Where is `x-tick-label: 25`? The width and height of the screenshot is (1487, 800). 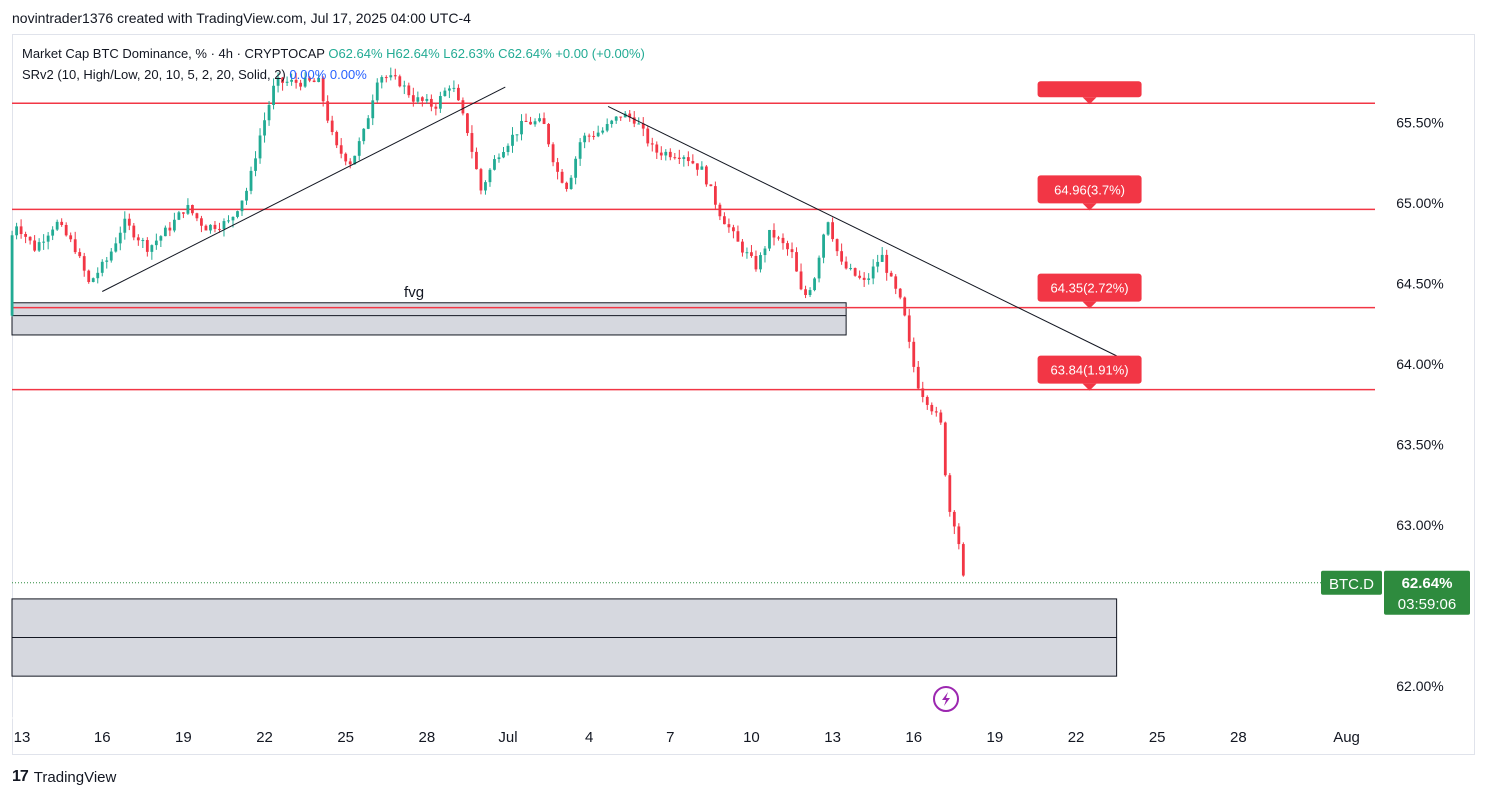
x-tick-label: 25 is located at coordinates (345, 737).